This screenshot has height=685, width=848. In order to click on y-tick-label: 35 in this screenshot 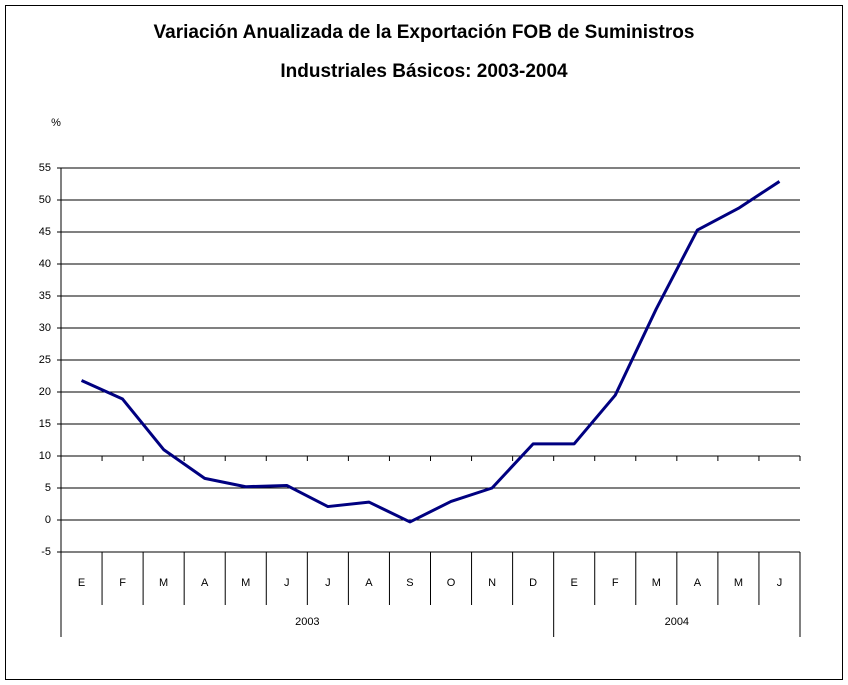, I will do `click(45, 296)`.